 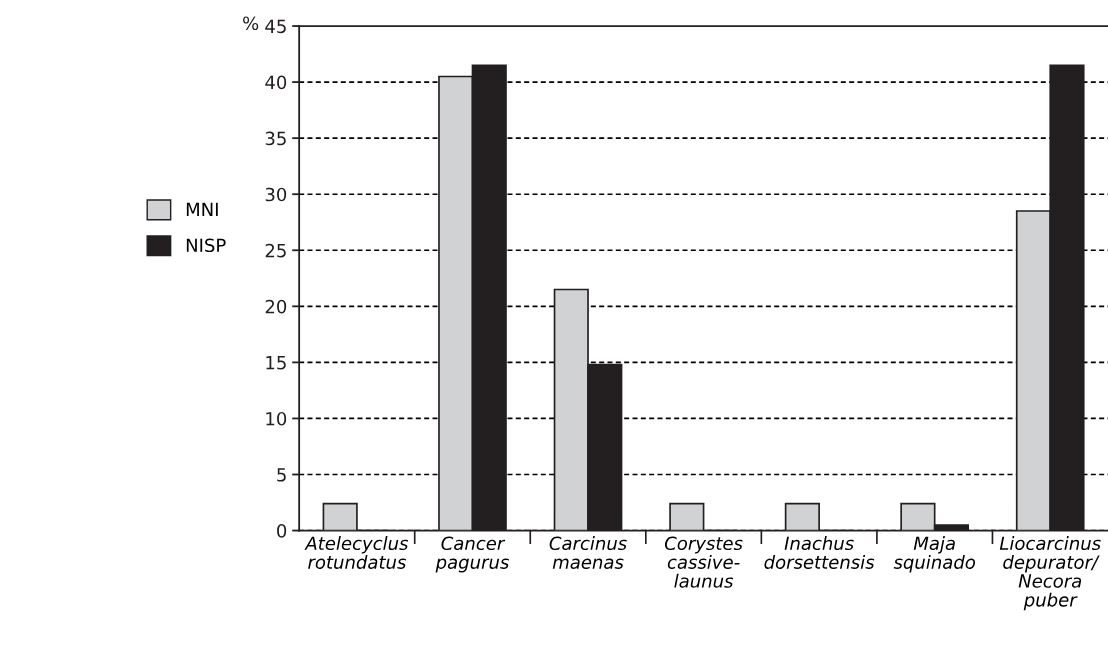 What do you see at coordinates (281, 475) in the screenshot?
I see `y-tick-label: 5` at bounding box center [281, 475].